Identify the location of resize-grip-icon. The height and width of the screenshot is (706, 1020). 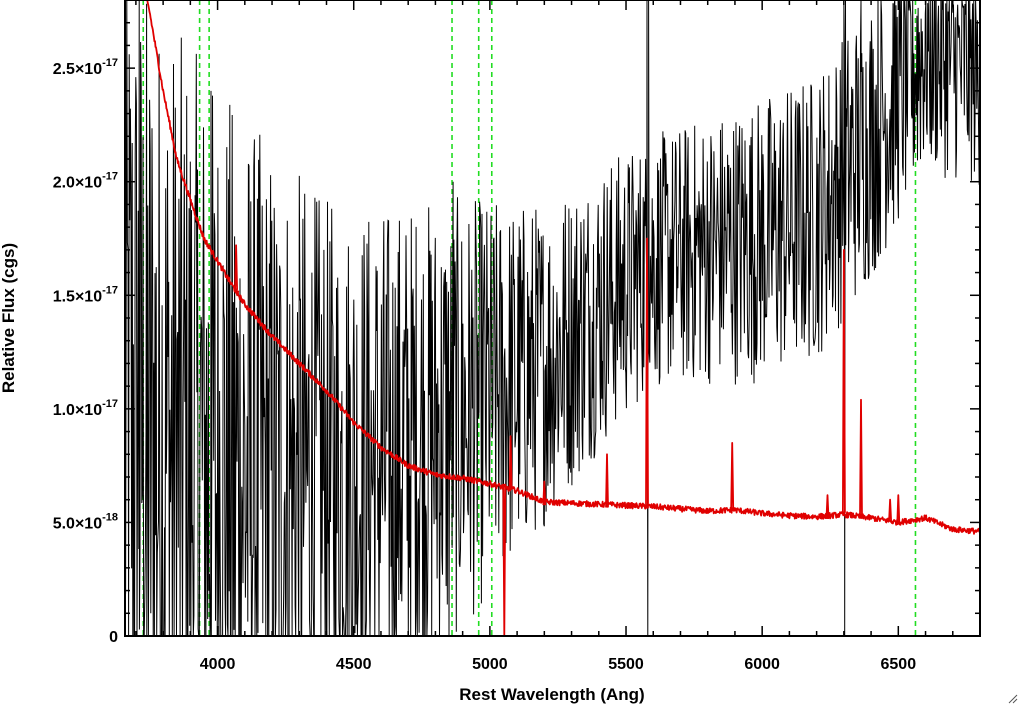
(1012, 698).